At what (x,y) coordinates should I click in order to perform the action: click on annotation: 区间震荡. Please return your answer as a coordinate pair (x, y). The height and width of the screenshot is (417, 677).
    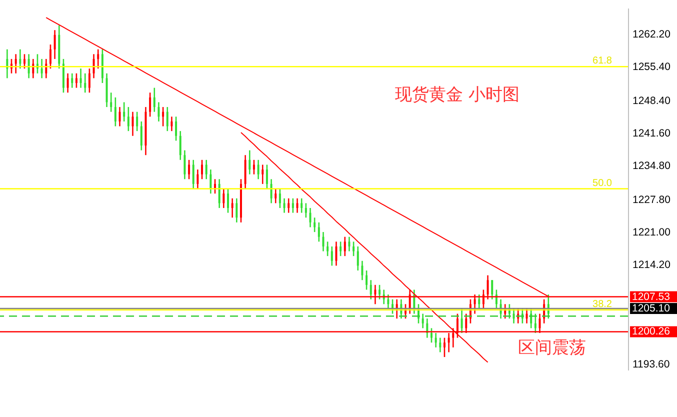
    Looking at the image, I should click on (552, 348).